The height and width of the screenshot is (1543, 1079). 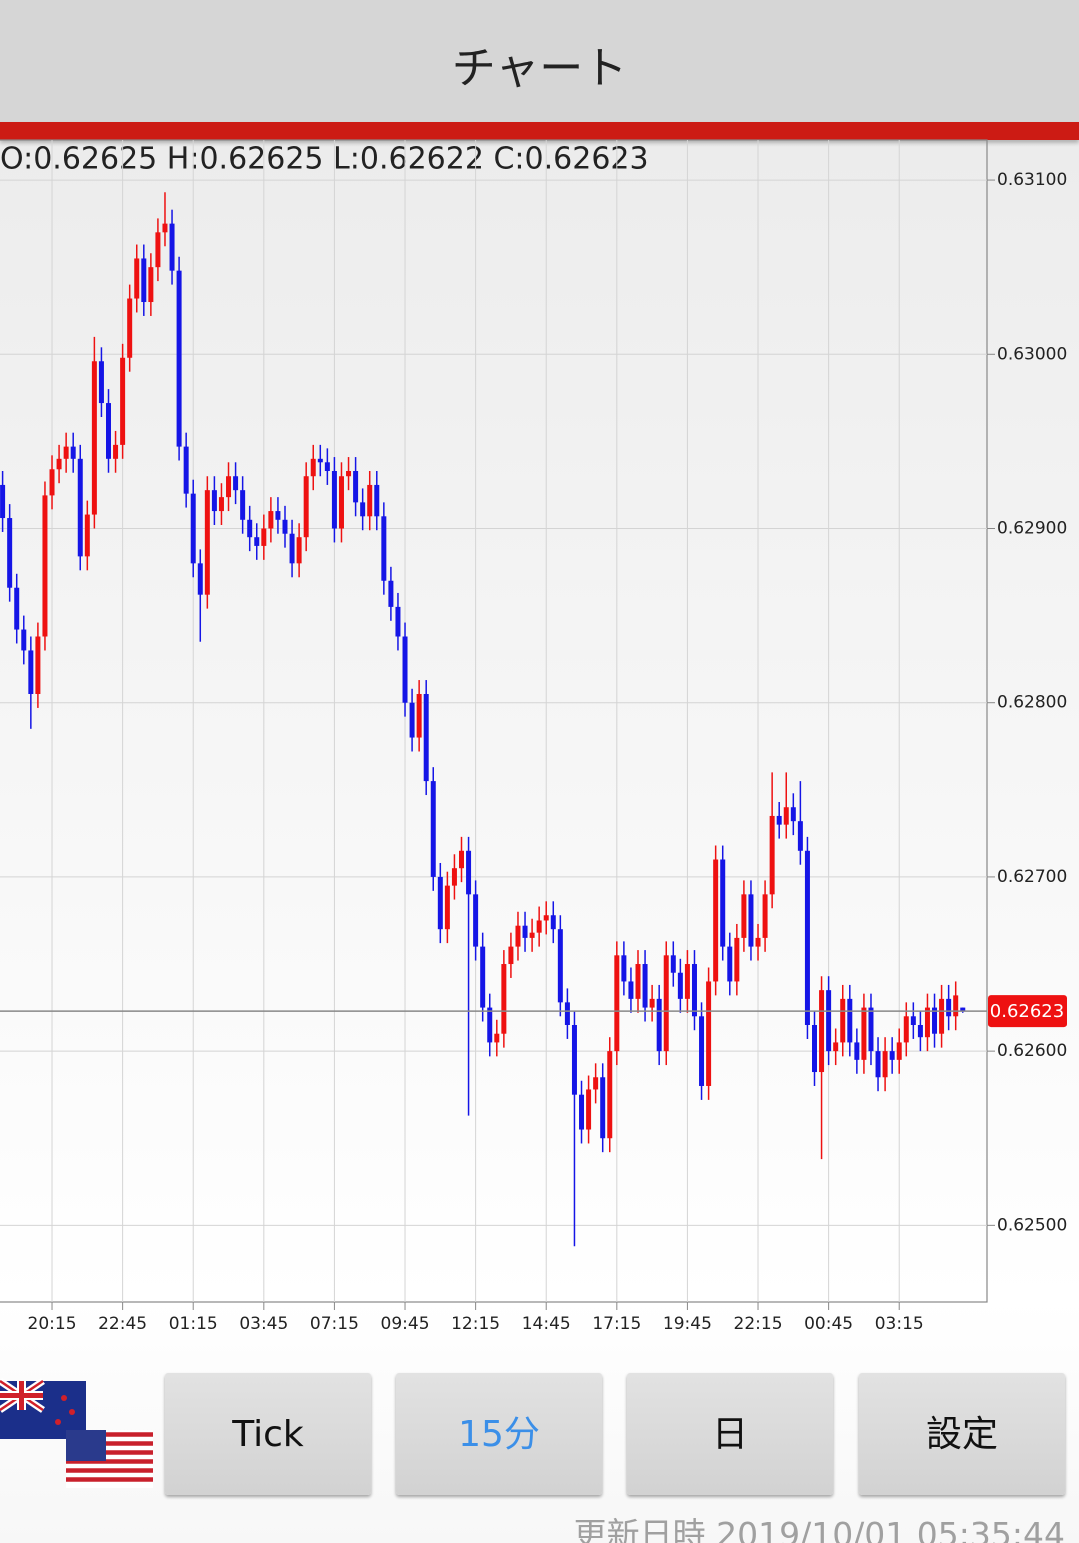 I want to click on last-price-label: 0.62623, so click(x=1027, y=1011).